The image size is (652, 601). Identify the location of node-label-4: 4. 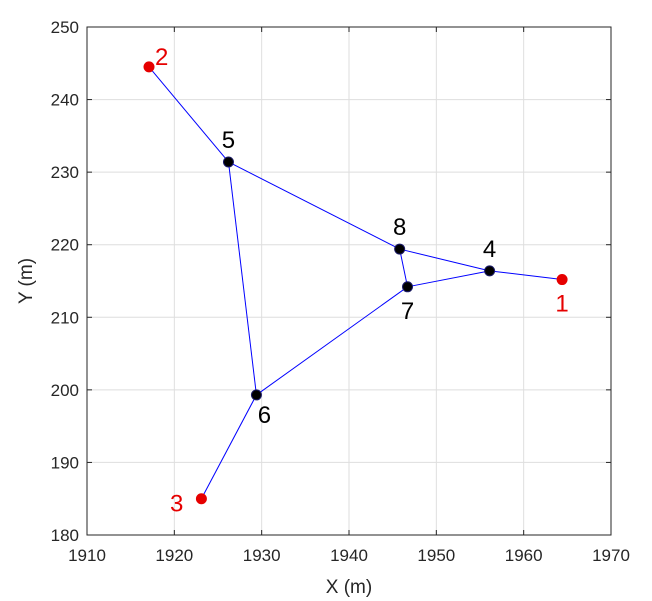
(489, 249).